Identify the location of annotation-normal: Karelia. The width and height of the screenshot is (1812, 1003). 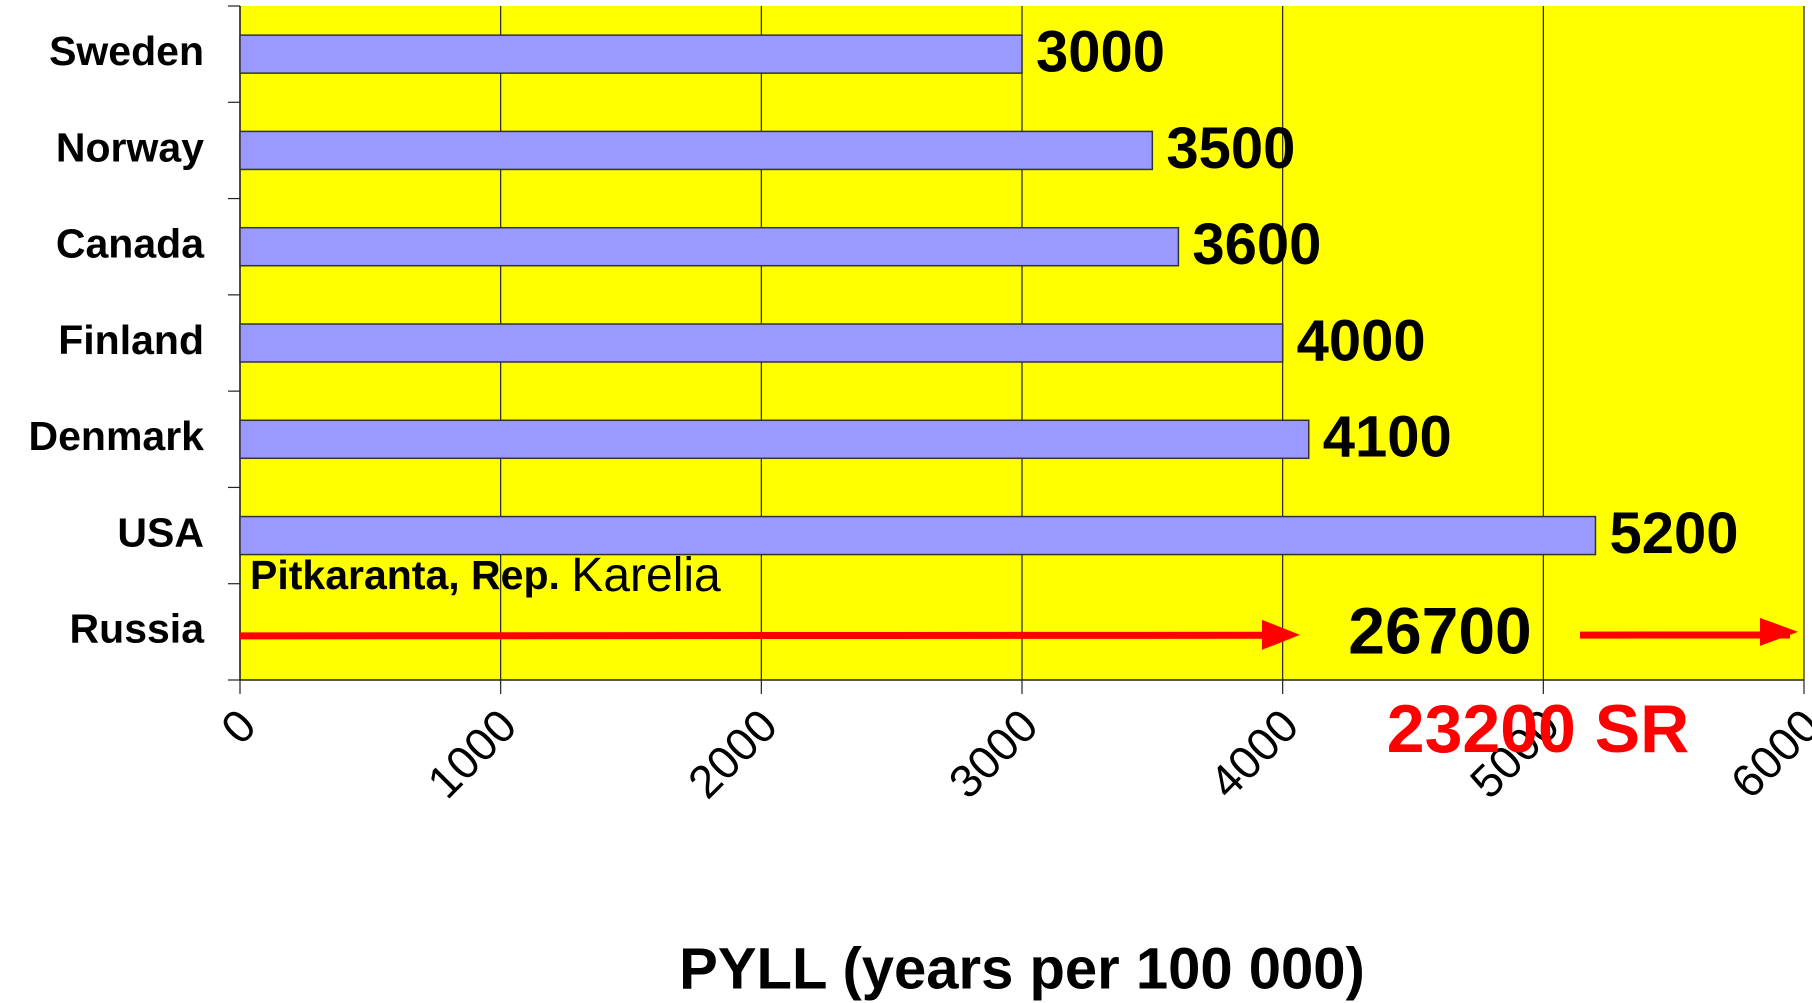
(646, 575).